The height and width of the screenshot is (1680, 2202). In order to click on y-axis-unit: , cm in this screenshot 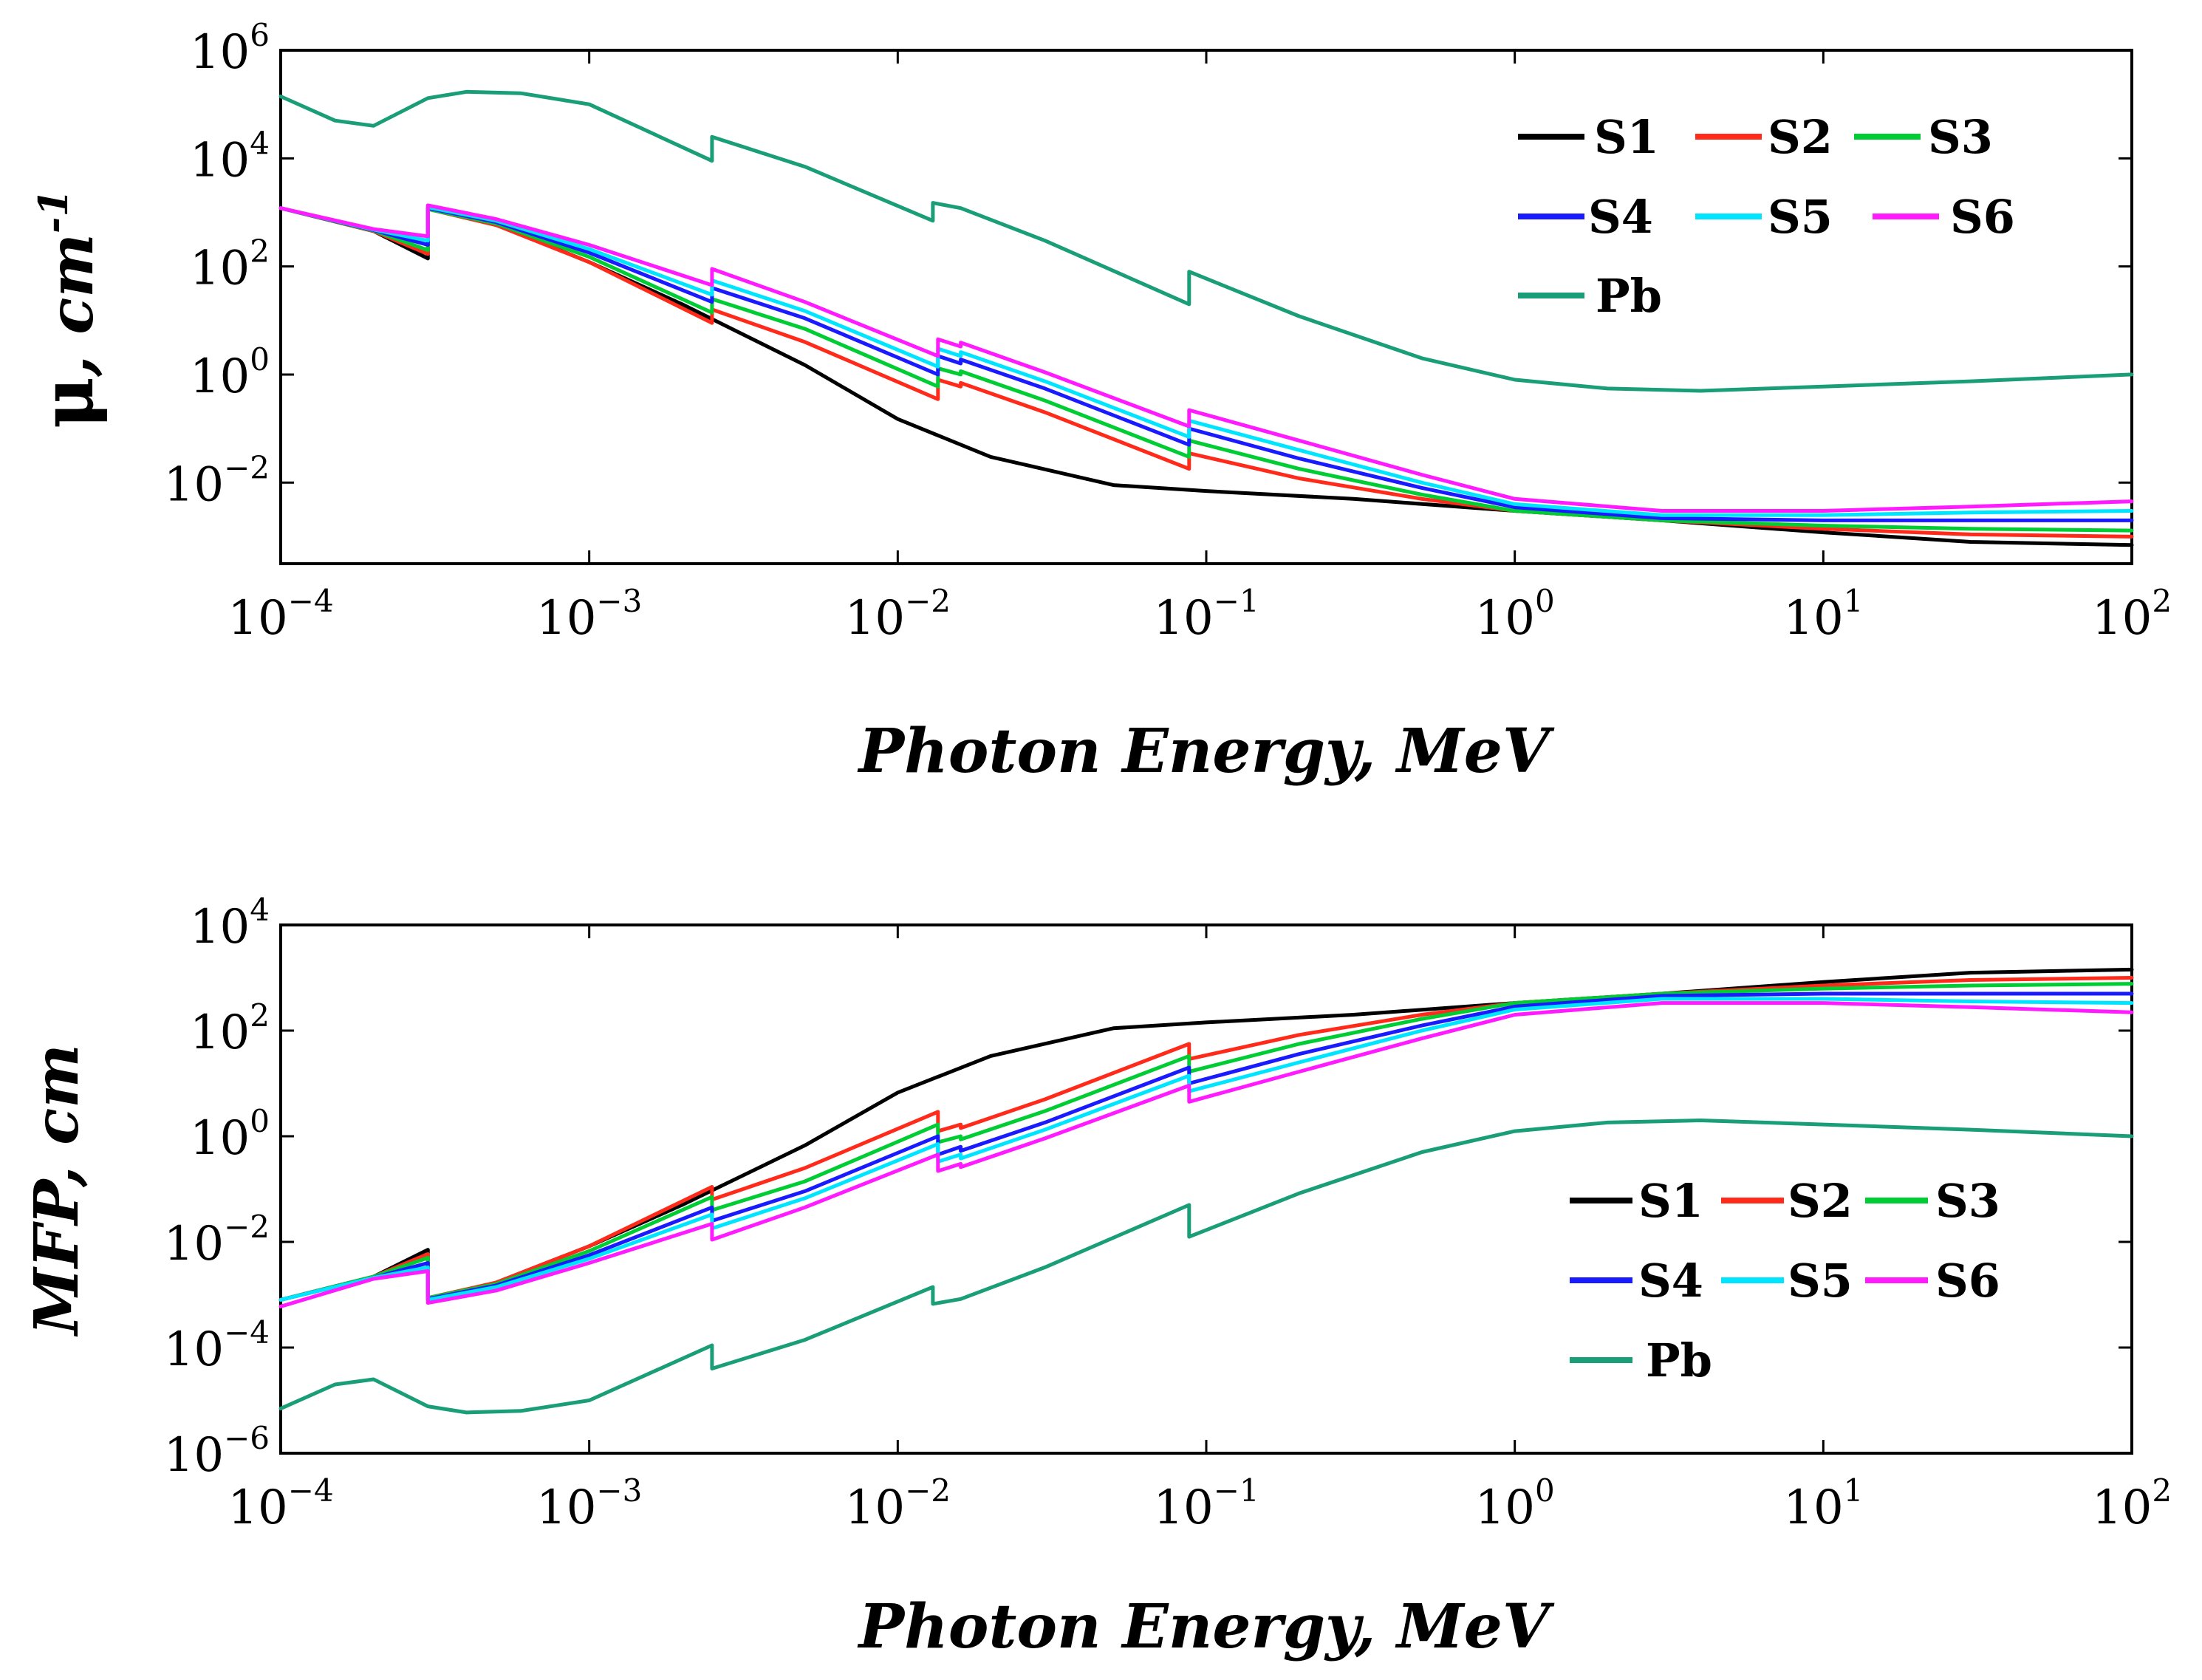, I will do `click(71, 306)`.